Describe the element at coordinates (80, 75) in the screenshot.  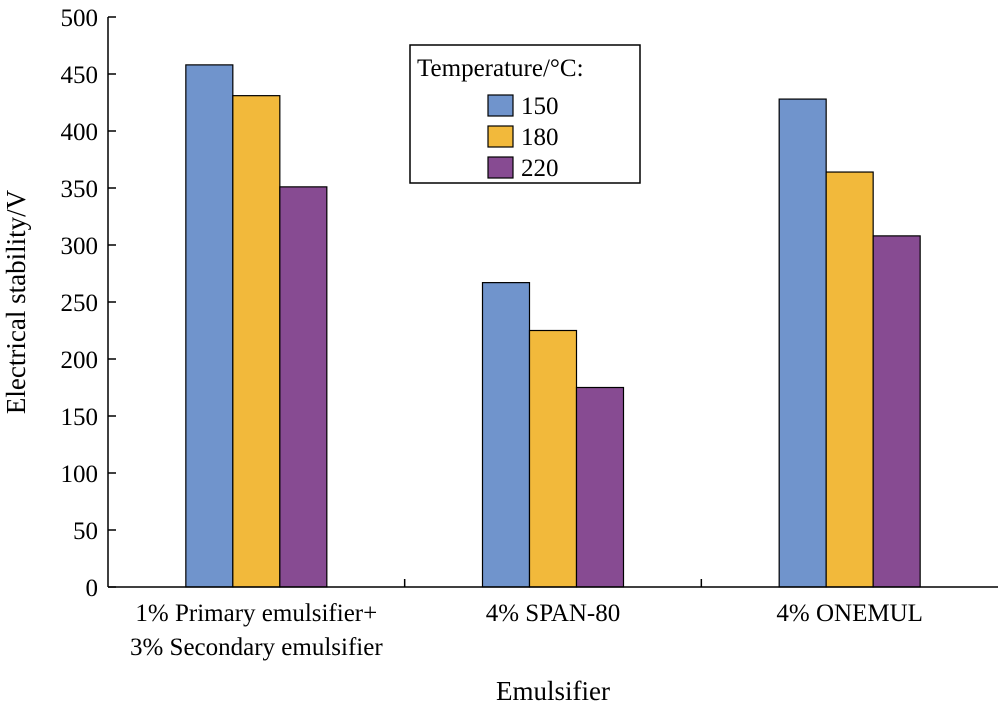
I see `y-tick-label: 450` at that location.